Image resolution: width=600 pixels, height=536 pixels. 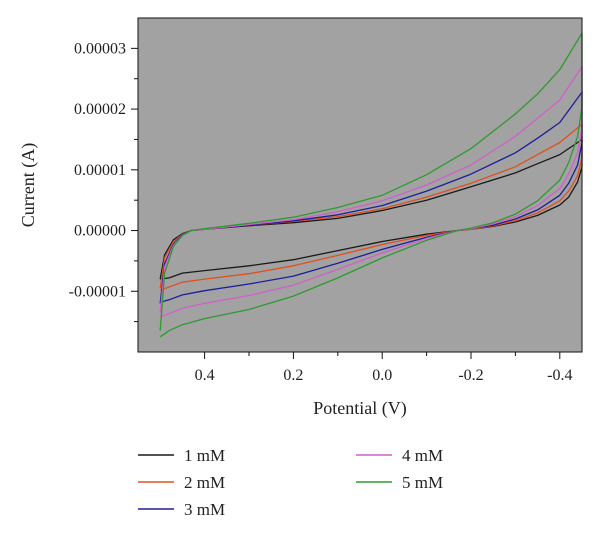 I want to click on y-tick-label: -0.00001, so click(x=97, y=291).